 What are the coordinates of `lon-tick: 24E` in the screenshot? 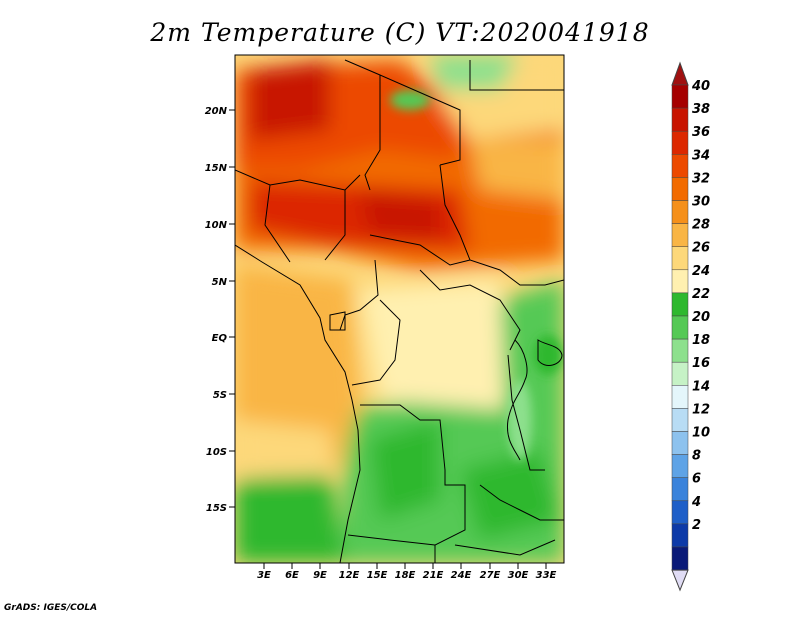 It's located at (461, 572).